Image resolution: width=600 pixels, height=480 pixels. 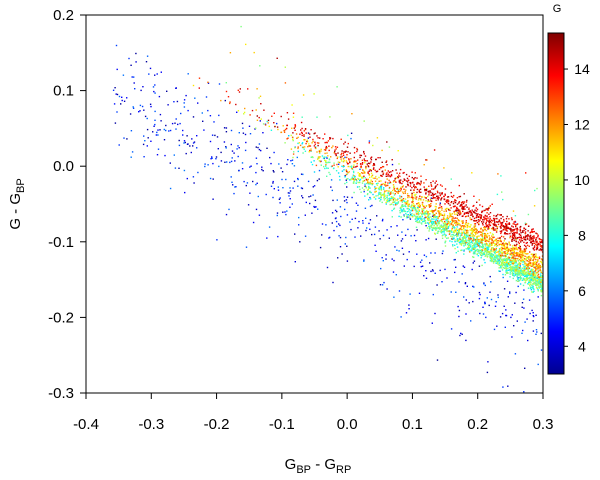 What do you see at coordinates (86, 424) in the screenshot?
I see `x-tick-label: -0.4` at bounding box center [86, 424].